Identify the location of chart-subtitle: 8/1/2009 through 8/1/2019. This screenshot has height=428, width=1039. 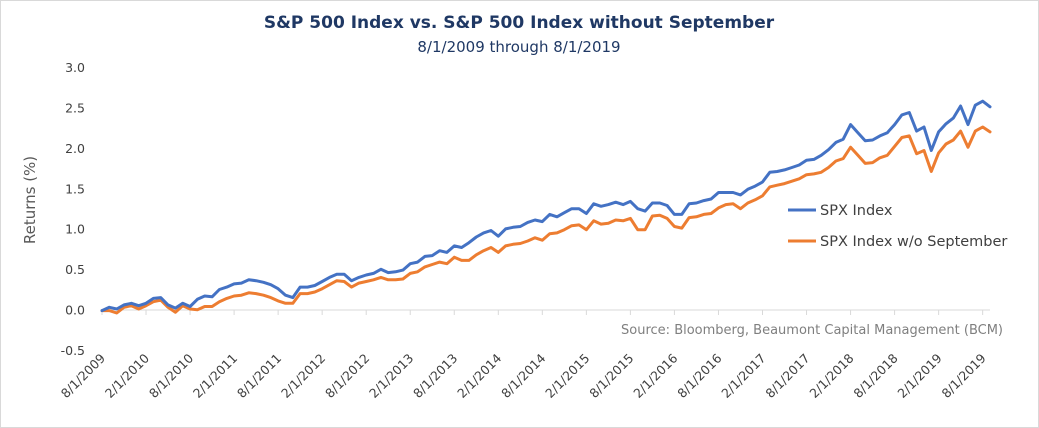
(518, 47).